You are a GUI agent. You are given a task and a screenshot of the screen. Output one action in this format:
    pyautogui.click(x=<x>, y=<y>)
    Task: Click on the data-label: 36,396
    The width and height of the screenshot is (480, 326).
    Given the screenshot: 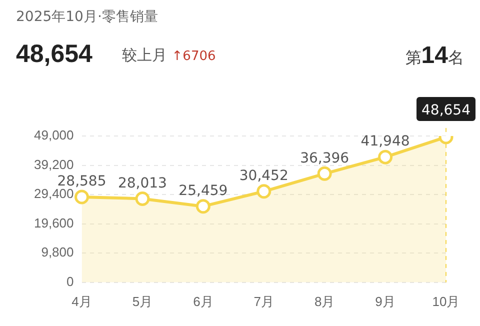 What is the action you would take?
    pyautogui.click(x=325, y=158)
    